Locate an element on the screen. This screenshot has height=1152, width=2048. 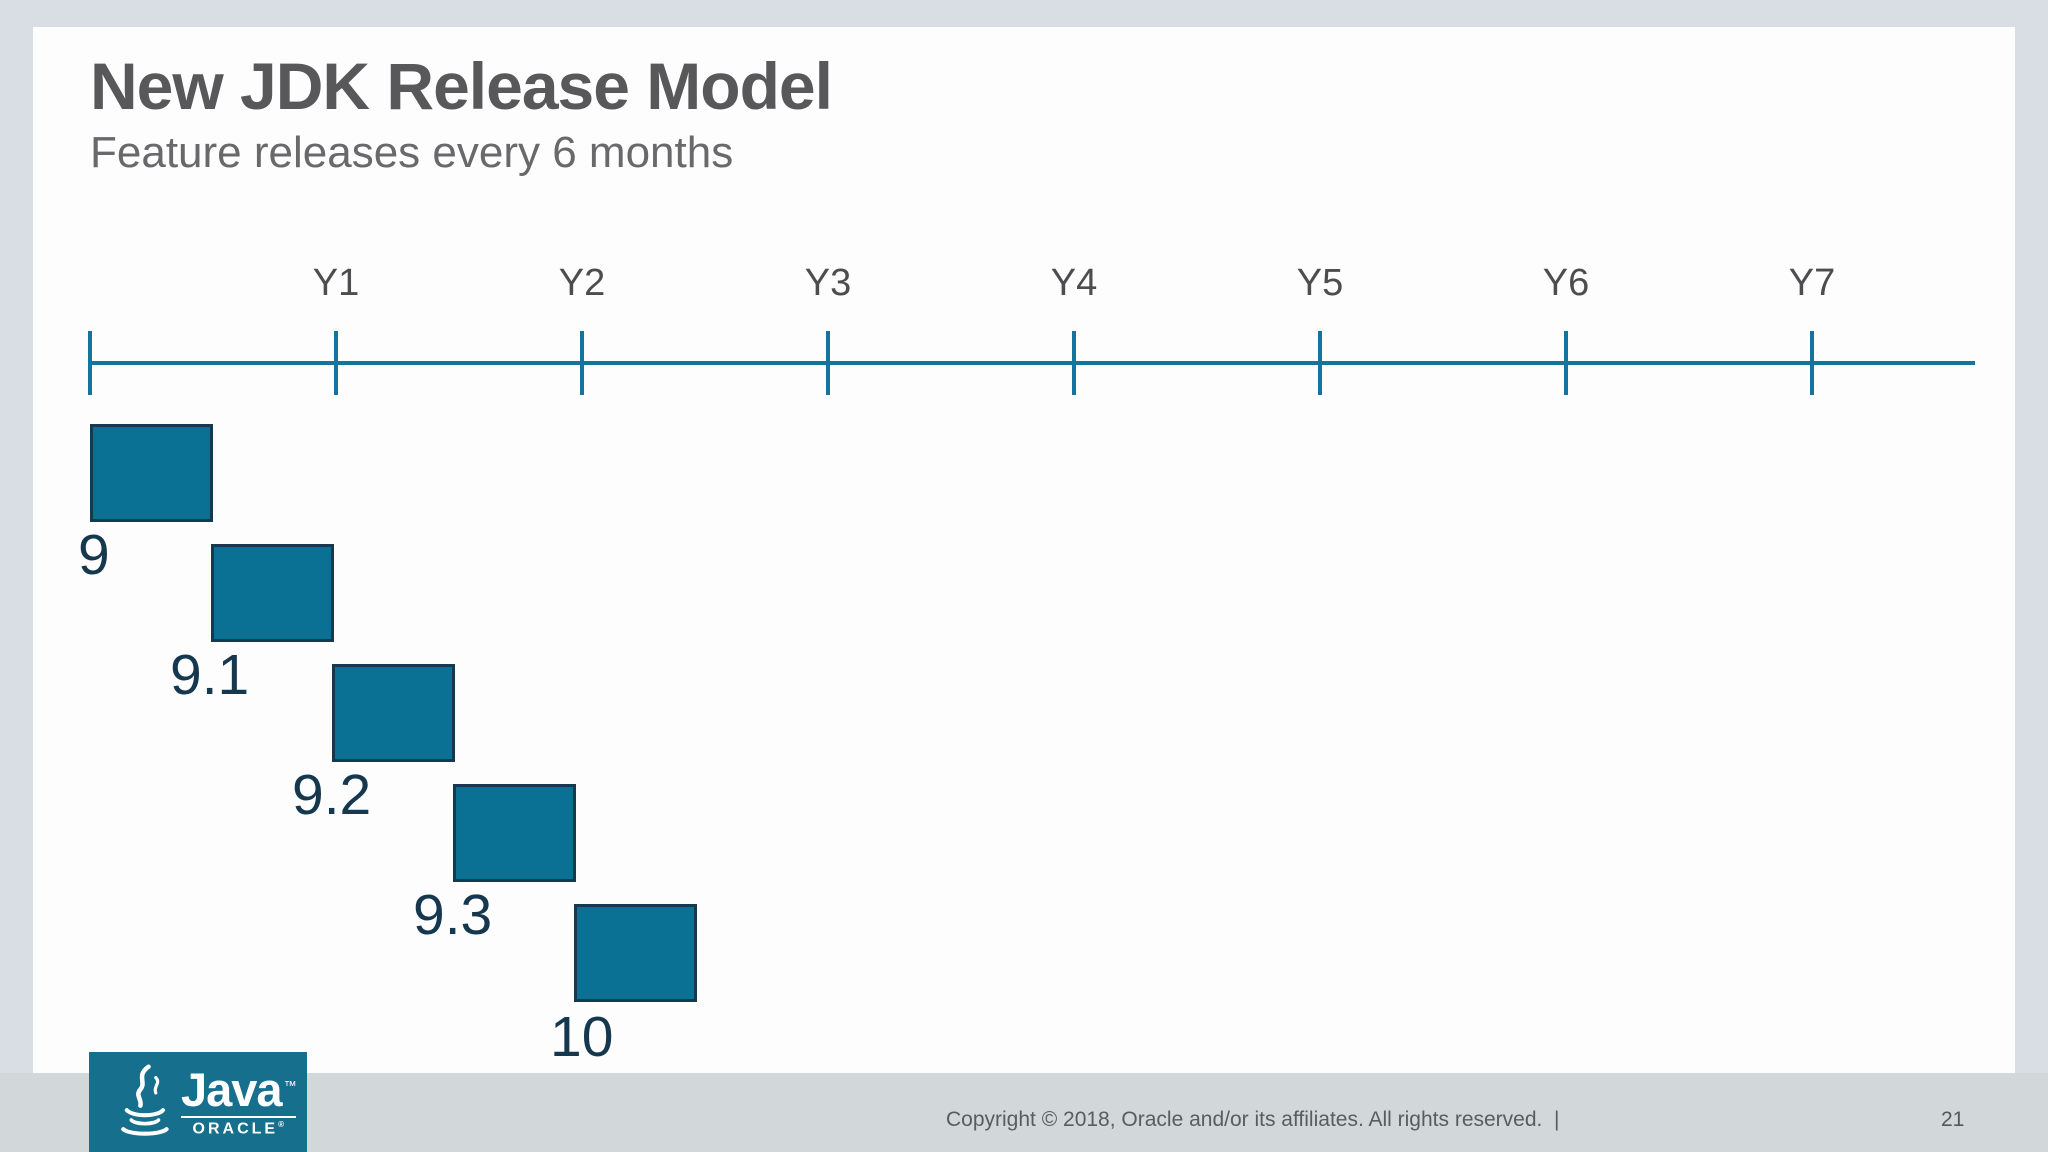
timeline-axis is located at coordinates (1031, 363).